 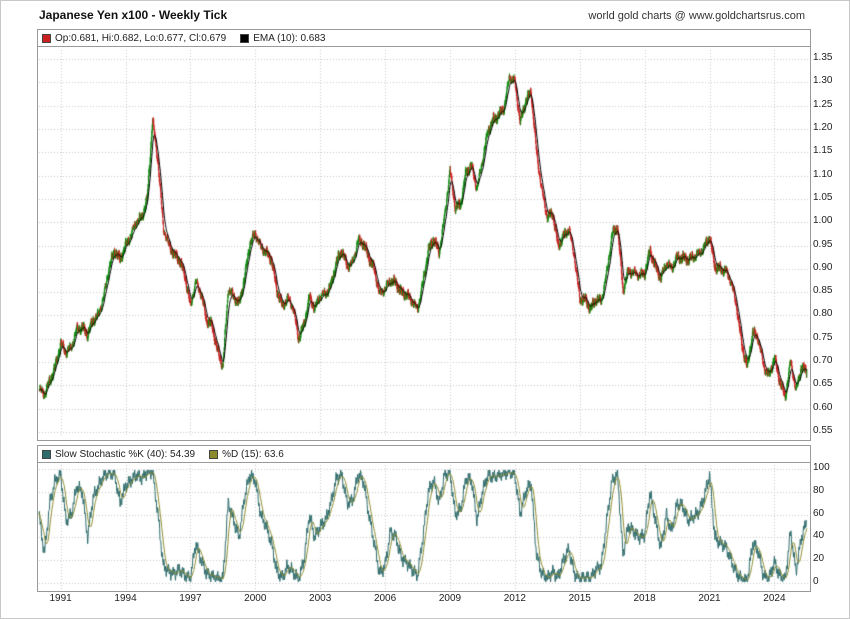 What do you see at coordinates (819, 490) in the screenshot?
I see `stoch-axis-tick: 80` at bounding box center [819, 490].